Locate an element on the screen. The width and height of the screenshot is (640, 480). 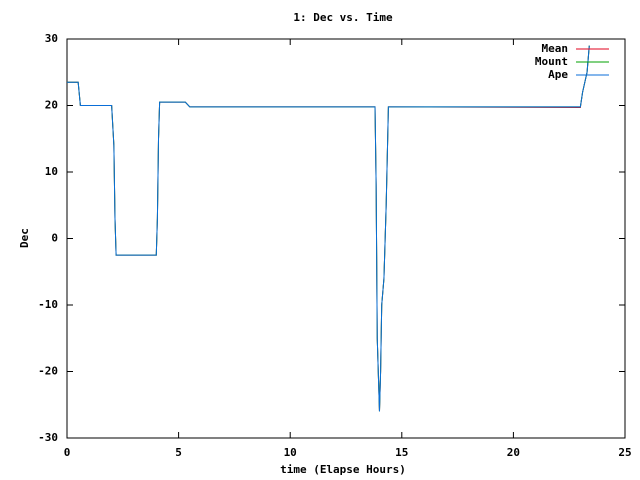
x-tick-label: 20 is located at coordinates (513, 452).